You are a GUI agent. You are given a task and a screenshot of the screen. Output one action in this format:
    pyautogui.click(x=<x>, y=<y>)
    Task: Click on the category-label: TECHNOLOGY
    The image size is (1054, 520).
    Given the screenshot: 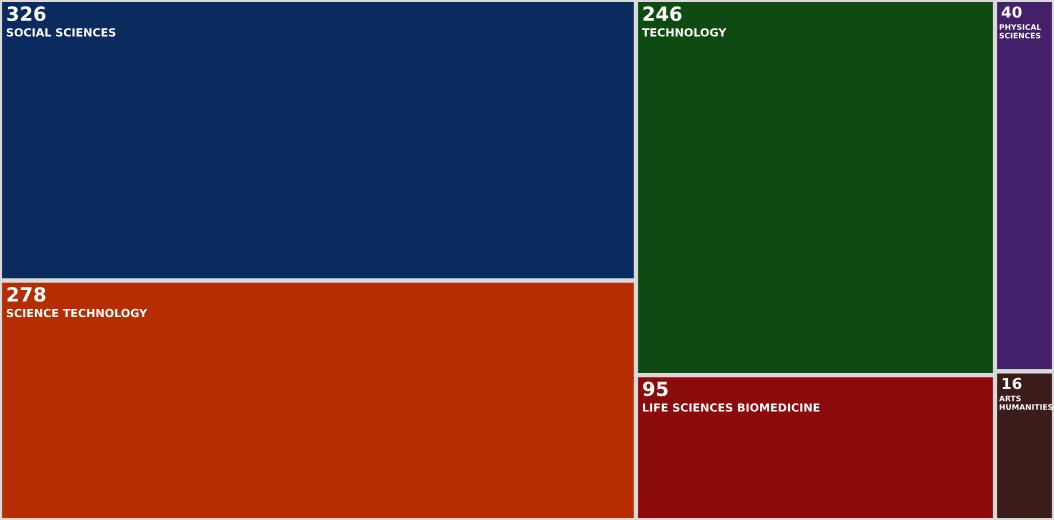 What is the action you would take?
    pyautogui.click(x=684, y=32)
    